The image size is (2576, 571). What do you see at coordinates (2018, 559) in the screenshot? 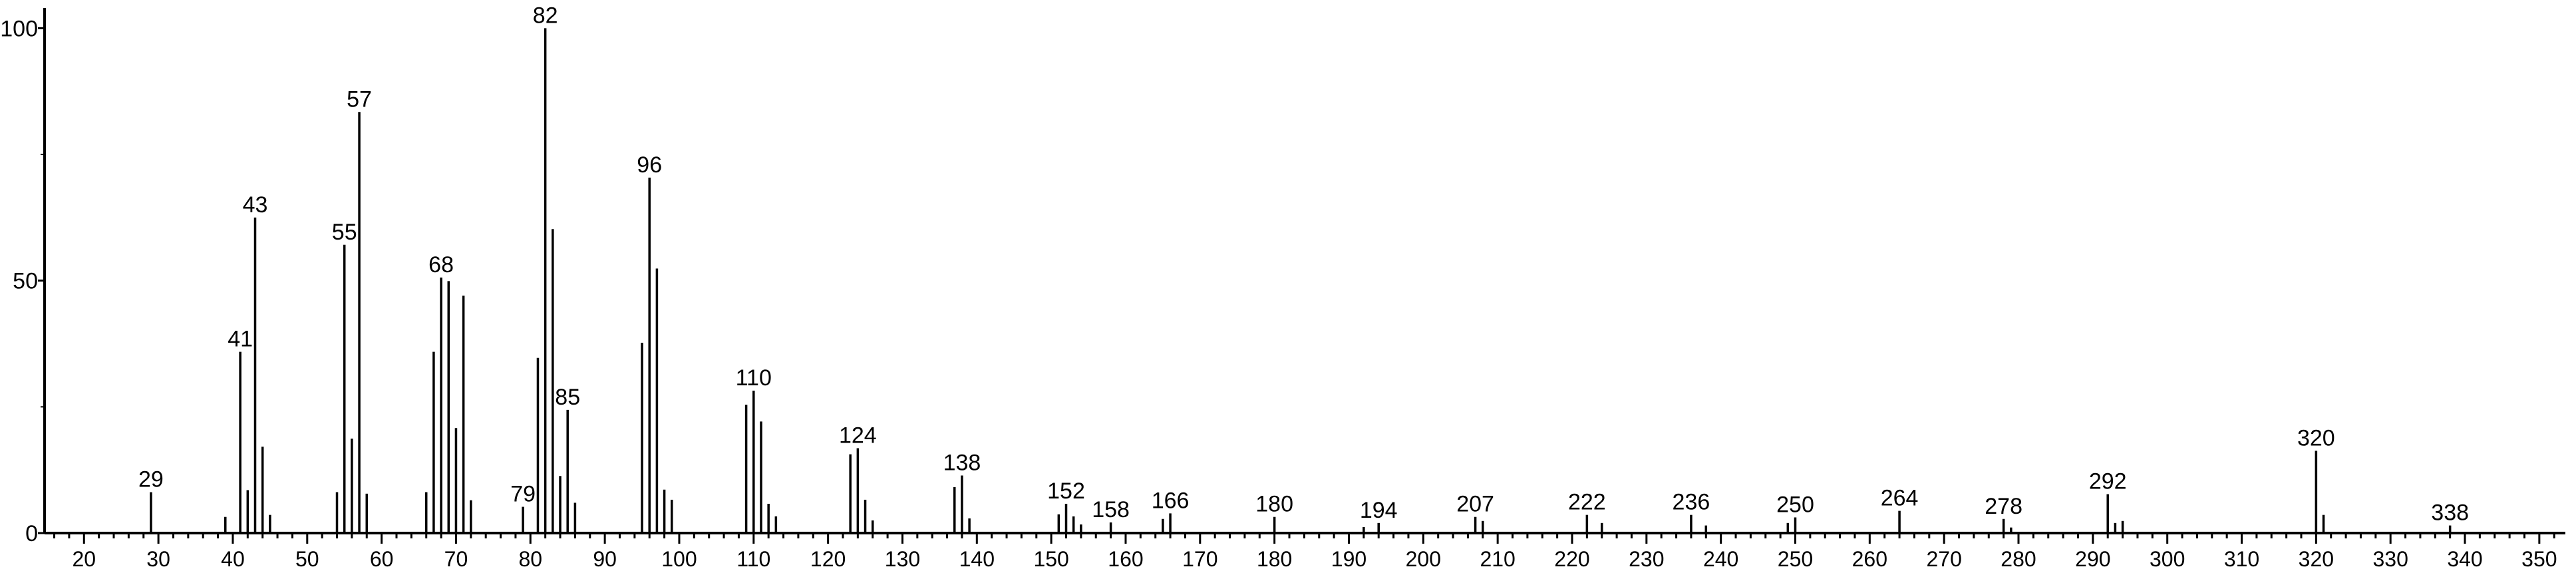
I see `x-tick-label: 280` at bounding box center [2018, 559].